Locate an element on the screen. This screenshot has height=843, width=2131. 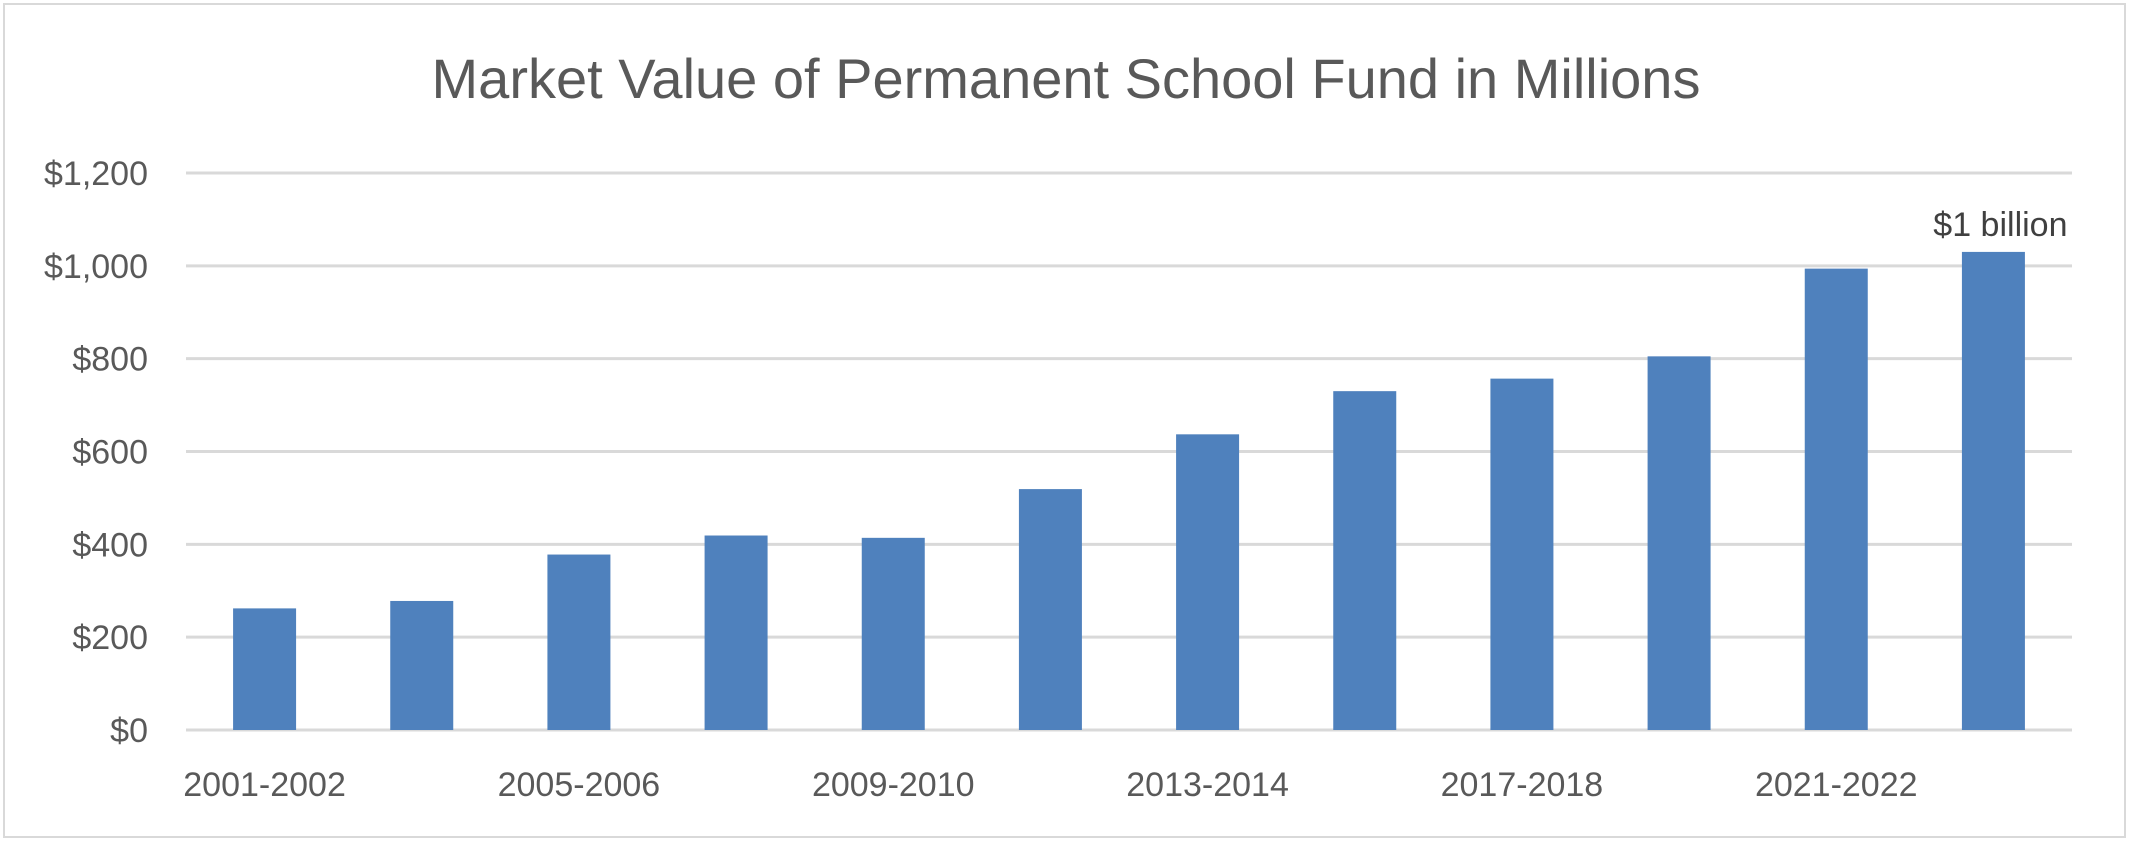
bar-2013-2014 is located at coordinates (1208, 582).